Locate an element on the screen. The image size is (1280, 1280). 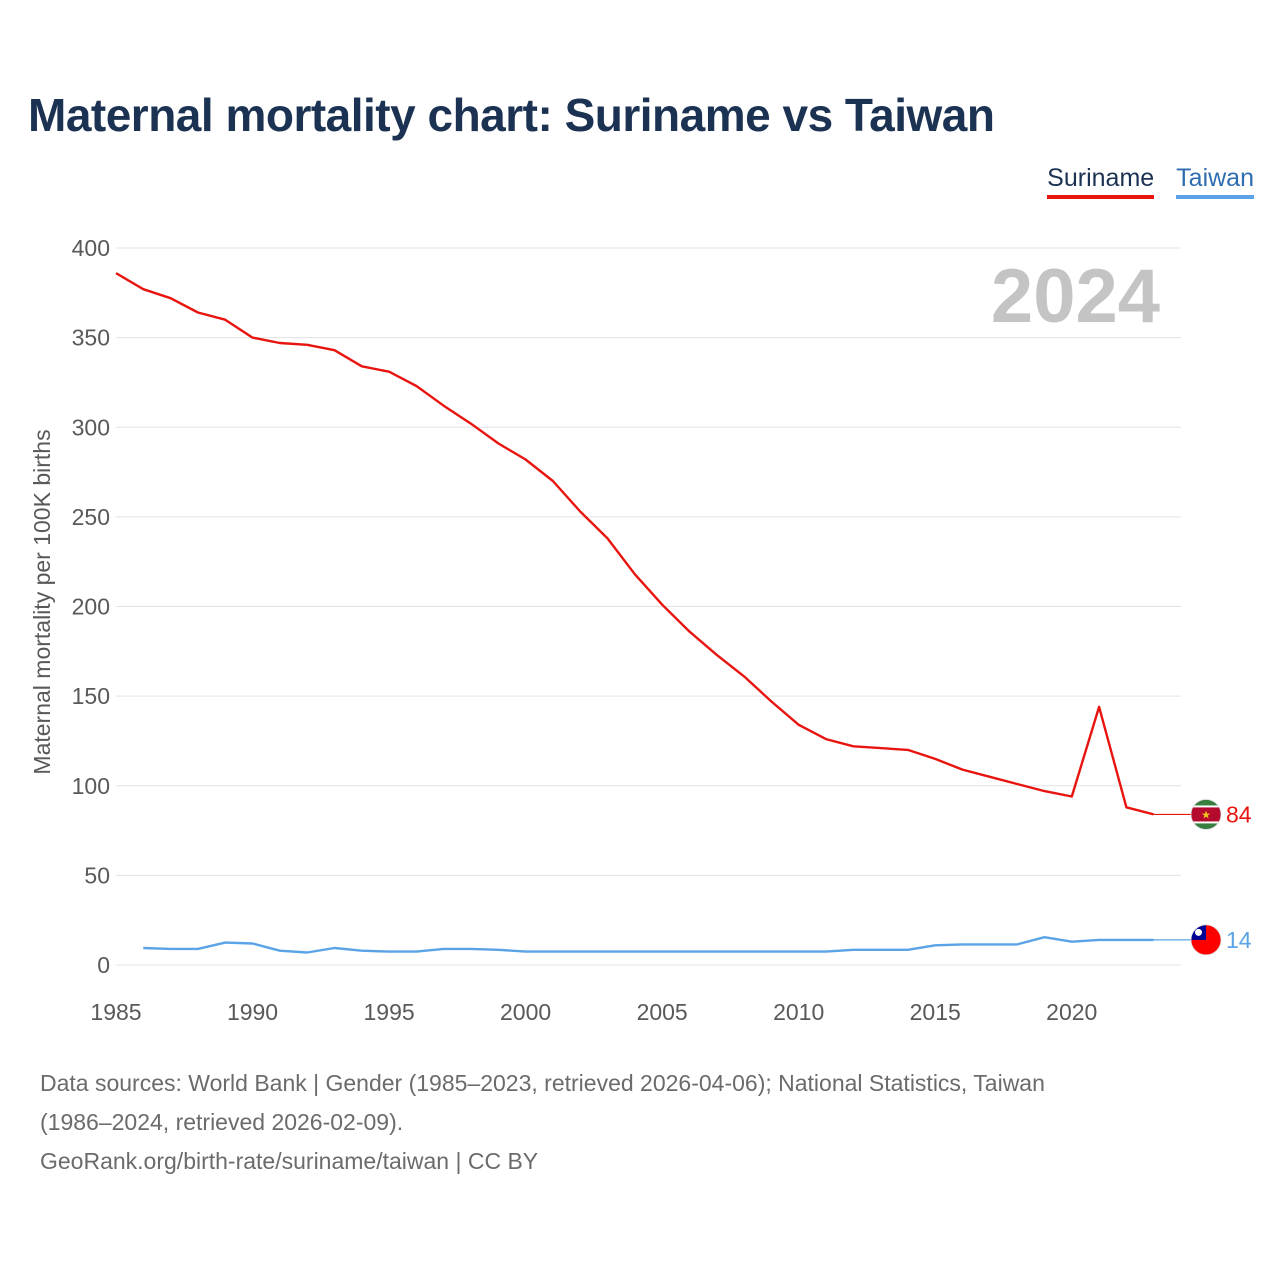
end-labels: ★ 84 14 is located at coordinates (1221, 877).